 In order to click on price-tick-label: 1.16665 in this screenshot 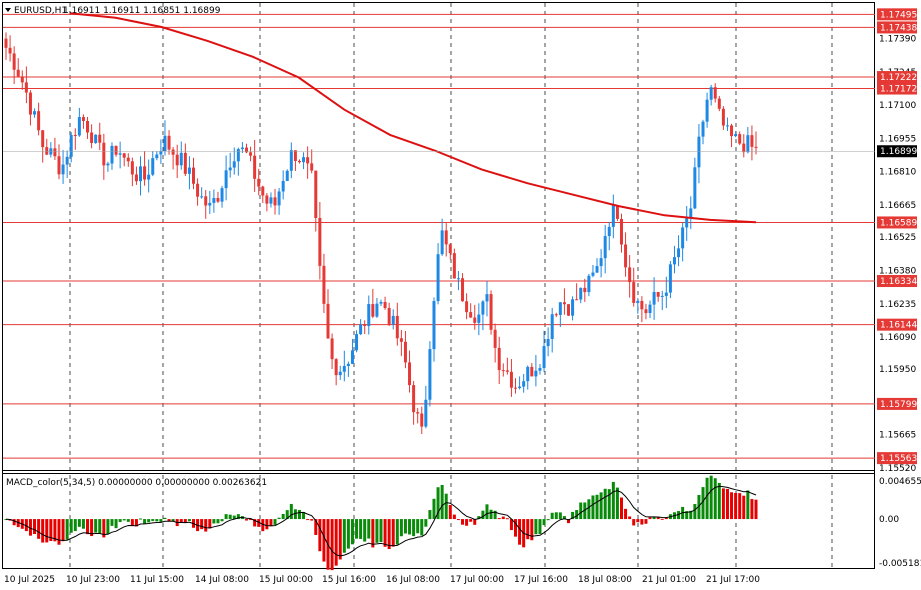, I will do `click(897, 206)`.